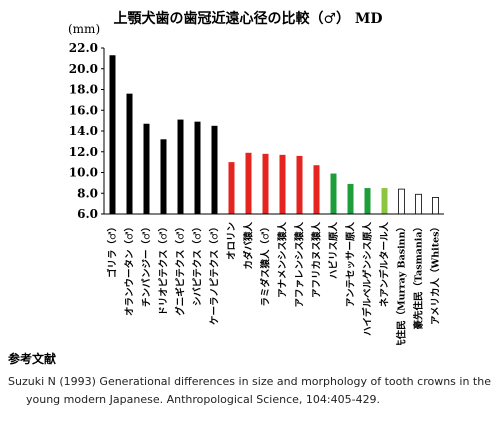 This screenshot has width=500, height=426. Describe the element at coordinates (334, 251) in the screenshot. I see `category-label: ハビリス原人` at that location.